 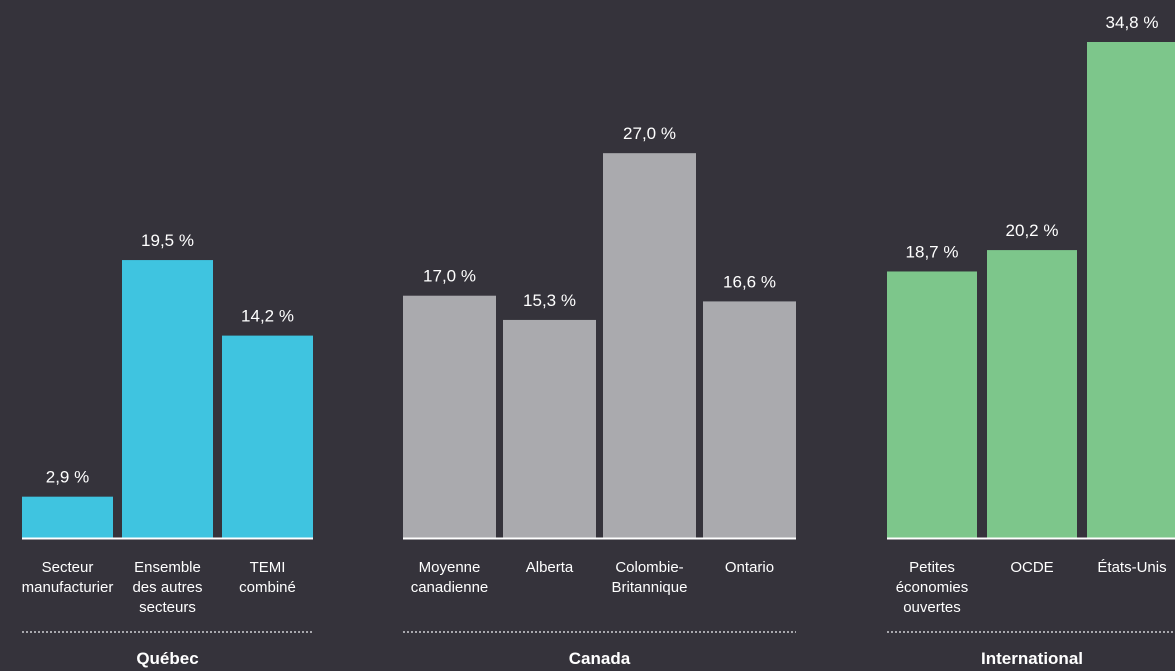 What do you see at coordinates (450, 567) in the screenshot?
I see `category-label-line: Moyenne` at bounding box center [450, 567].